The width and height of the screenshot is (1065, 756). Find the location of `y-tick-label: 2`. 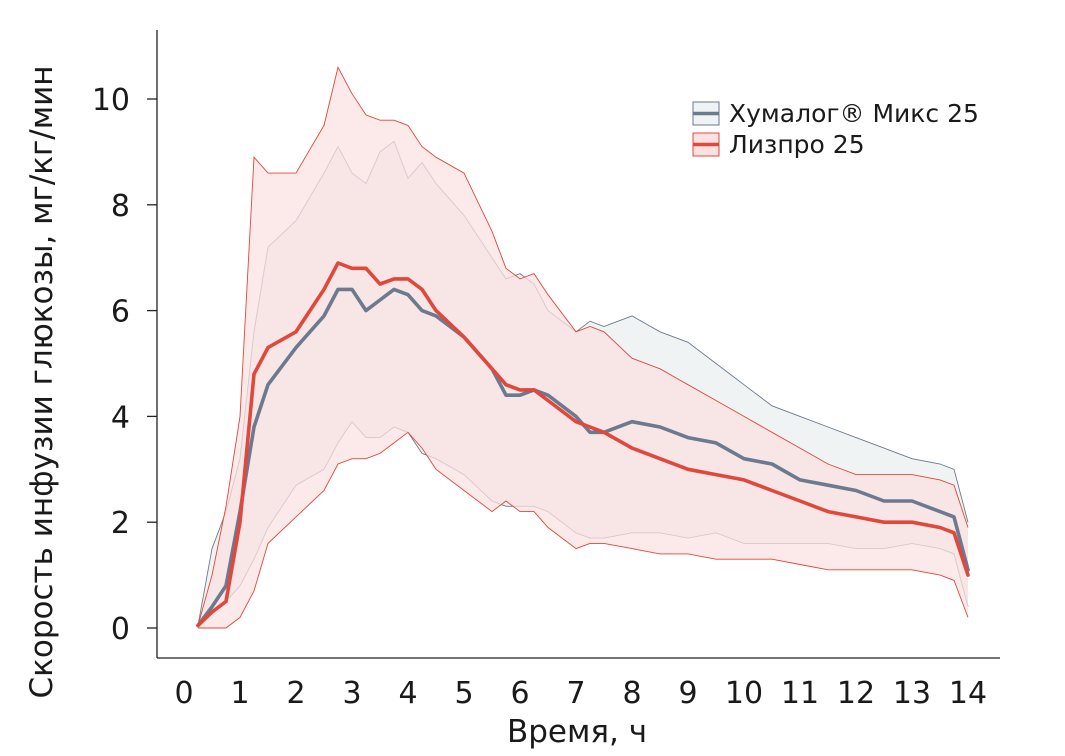

y-tick-label: 2 is located at coordinates (120, 523).